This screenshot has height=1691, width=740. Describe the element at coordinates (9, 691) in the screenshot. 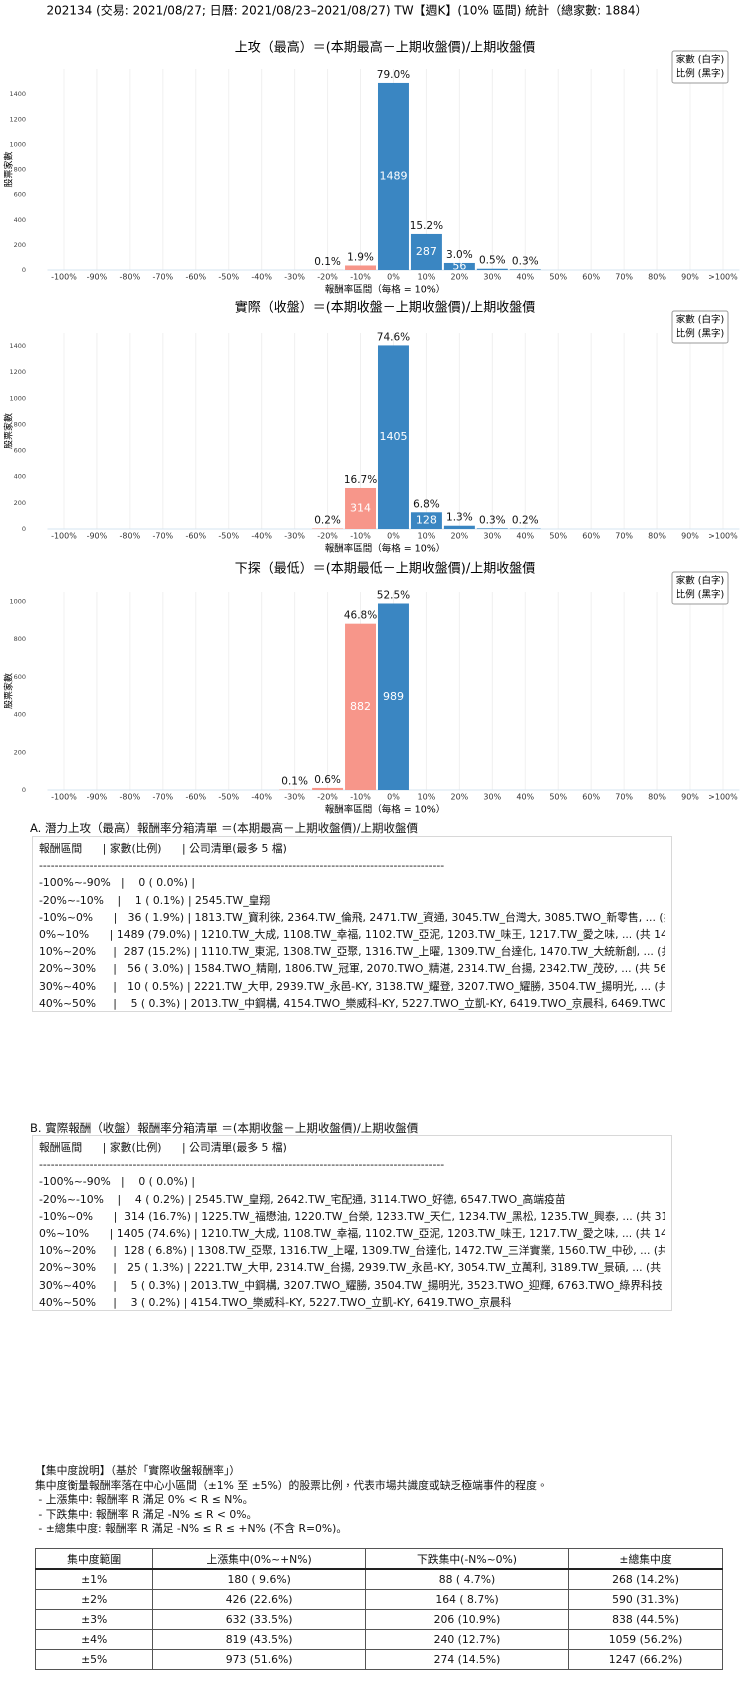

I see `y-axis-label: 股票家數` at that location.